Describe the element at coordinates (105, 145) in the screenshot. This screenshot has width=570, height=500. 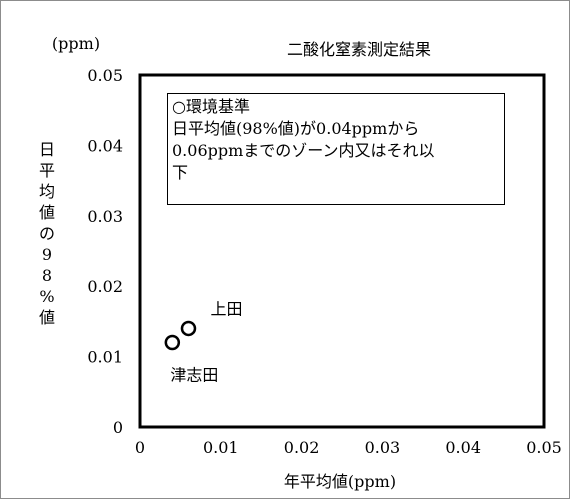
I see `y-tick-label: 0.04` at that location.